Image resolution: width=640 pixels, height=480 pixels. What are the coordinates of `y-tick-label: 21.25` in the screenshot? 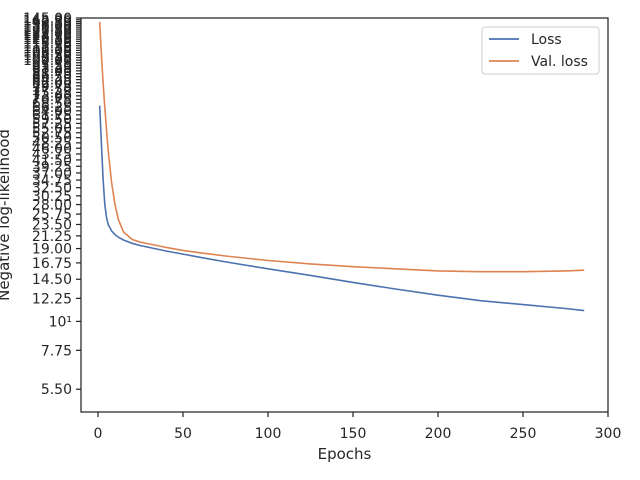 It's located at (52, 237).